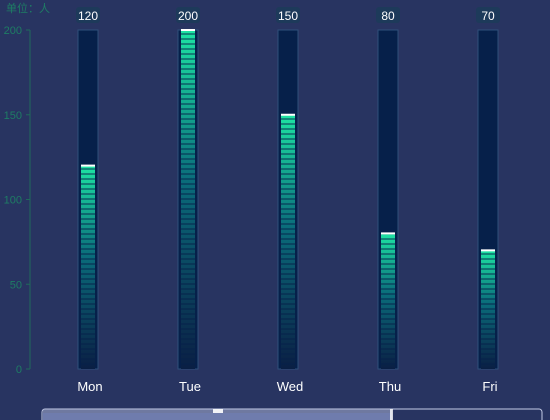 The width and height of the screenshot is (550, 420). I want to click on datazoom-slider, so click(292, 414).